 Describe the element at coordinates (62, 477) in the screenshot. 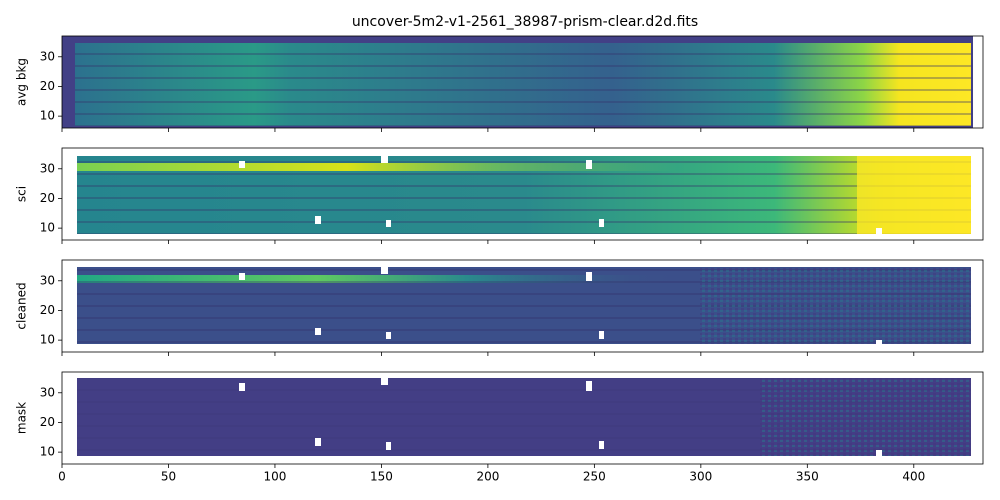

I see `x-tick-label: 0` at that location.